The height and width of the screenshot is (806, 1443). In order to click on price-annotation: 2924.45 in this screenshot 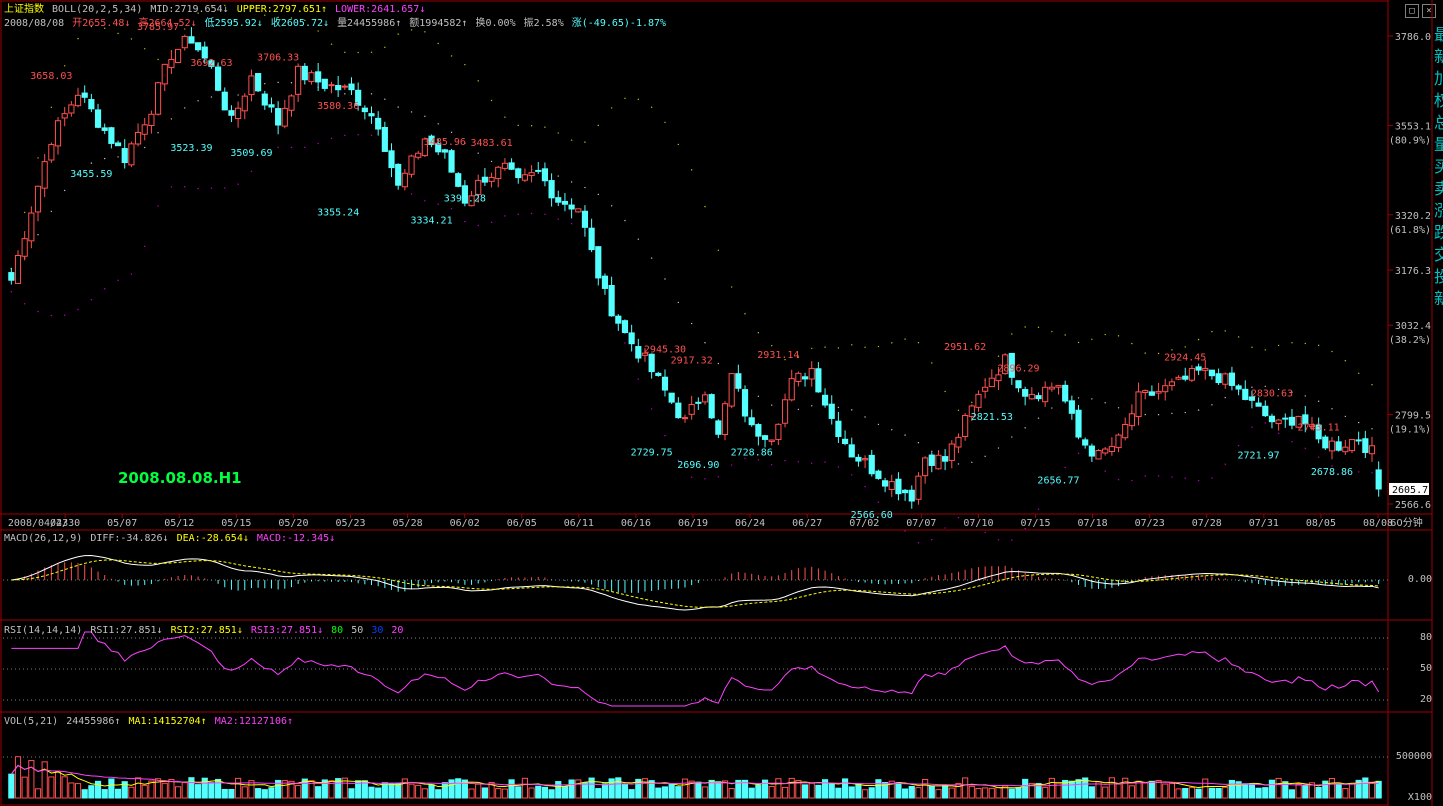, I will do `click(1185, 358)`.